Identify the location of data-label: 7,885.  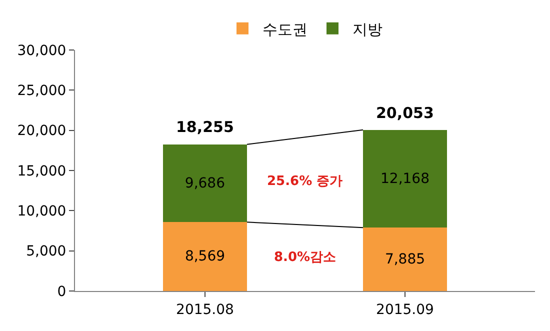
(405, 259).